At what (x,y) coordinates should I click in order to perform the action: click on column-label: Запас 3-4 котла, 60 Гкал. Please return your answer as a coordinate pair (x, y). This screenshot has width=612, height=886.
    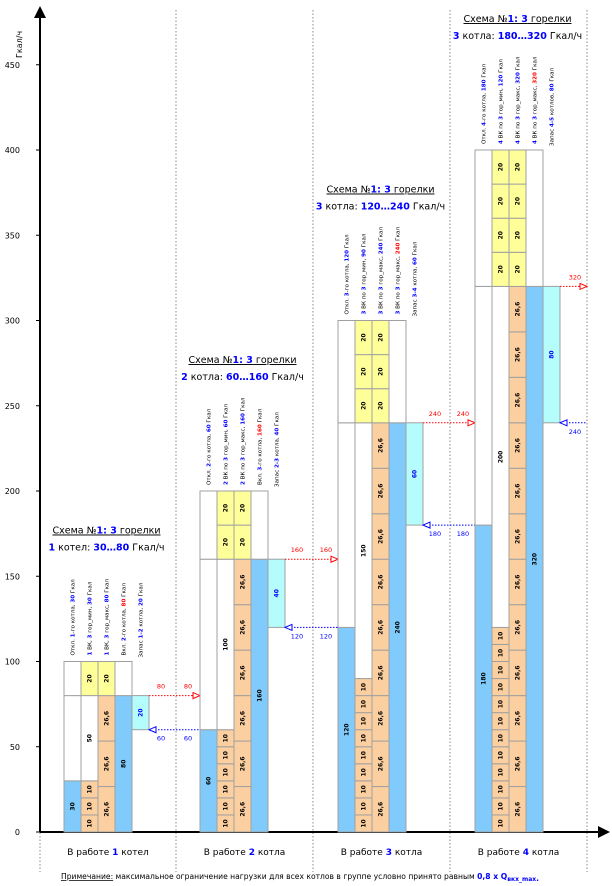
    Looking at the image, I should click on (416, 278).